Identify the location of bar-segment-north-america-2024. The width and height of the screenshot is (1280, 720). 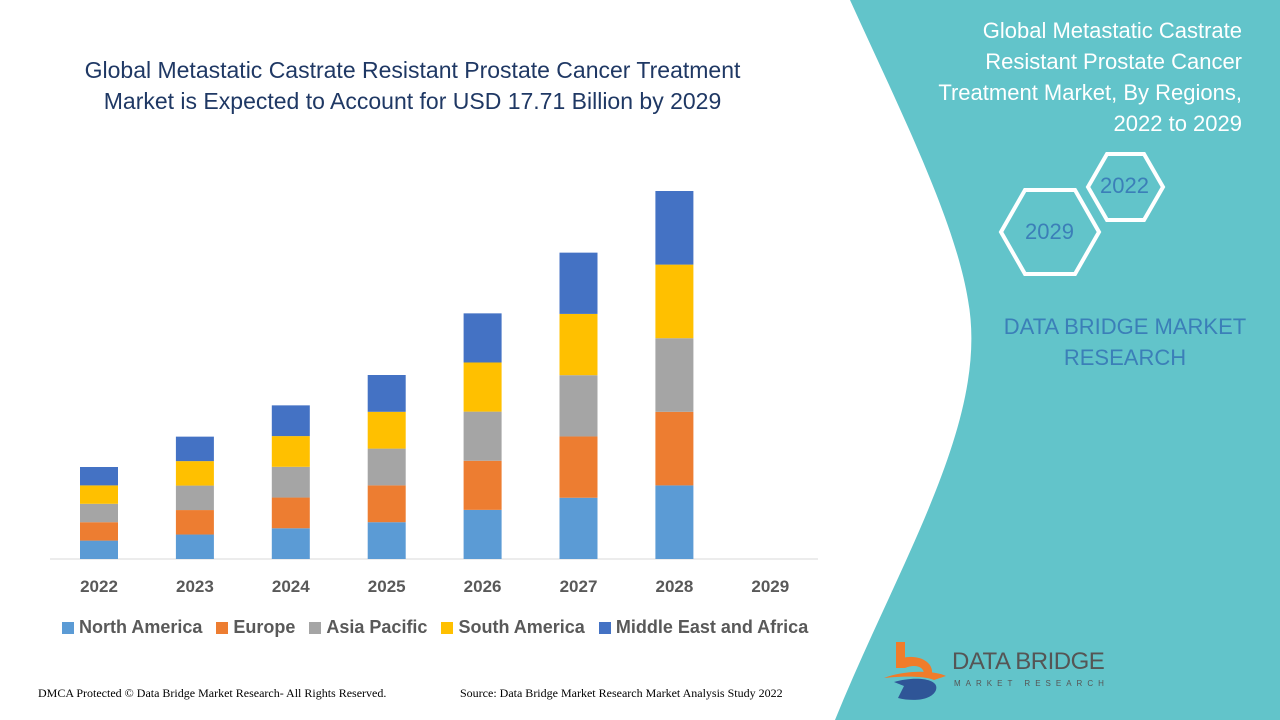
(290, 543).